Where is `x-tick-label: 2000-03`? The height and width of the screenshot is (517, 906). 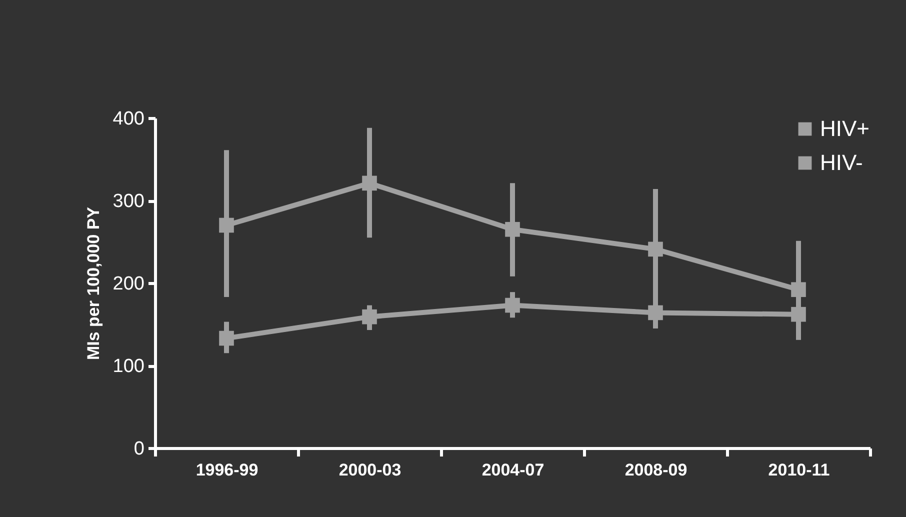
x-tick-label: 2000-03 is located at coordinates (370, 470).